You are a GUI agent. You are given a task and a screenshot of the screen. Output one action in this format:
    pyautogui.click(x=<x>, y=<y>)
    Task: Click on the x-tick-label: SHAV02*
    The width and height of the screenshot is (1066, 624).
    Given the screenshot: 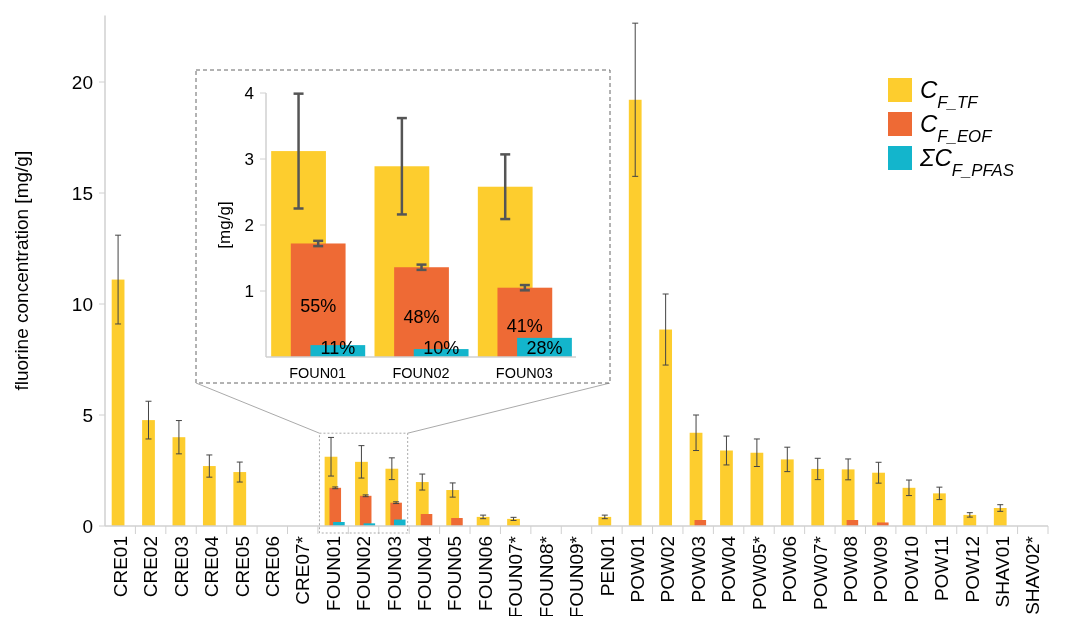 What is the action you would take?
    pyautogui.click(x=1033, y=575)
    